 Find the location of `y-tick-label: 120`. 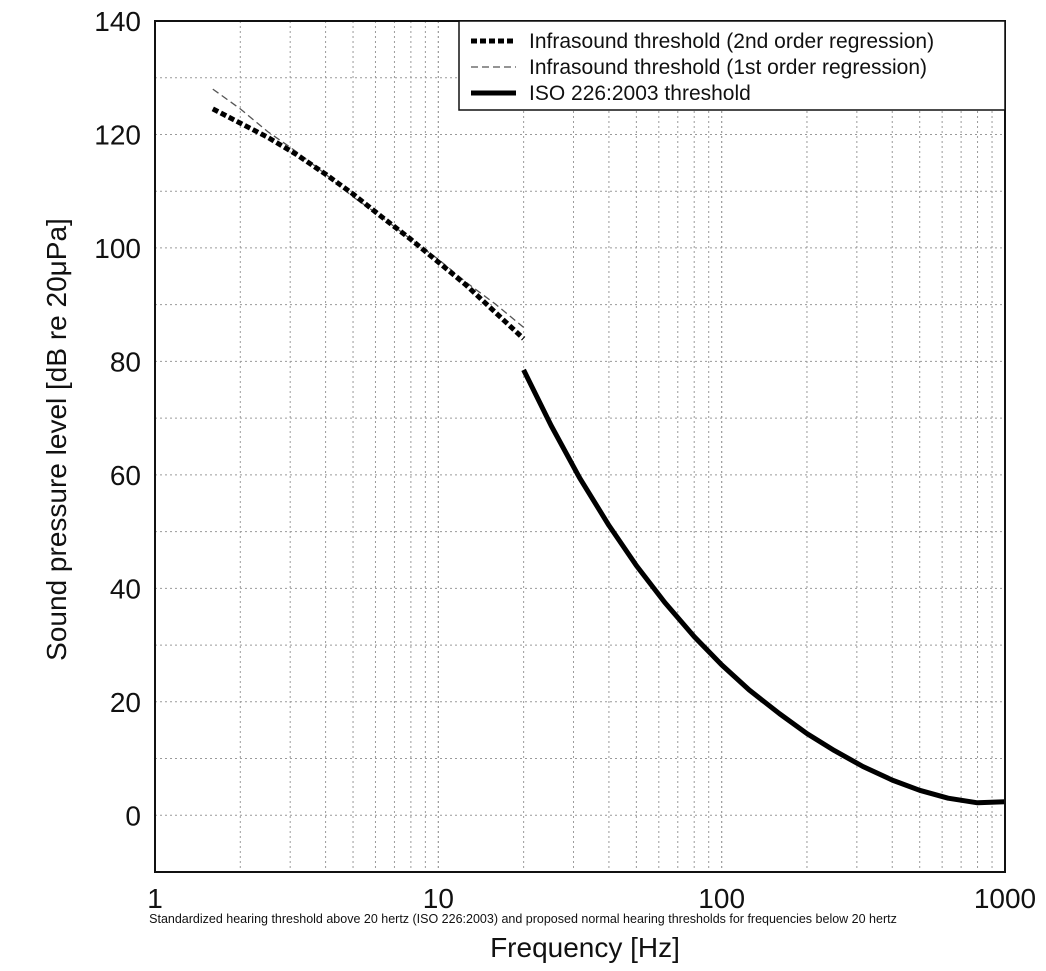

y-tick-label: 120 is located at coordinates (117, 134).